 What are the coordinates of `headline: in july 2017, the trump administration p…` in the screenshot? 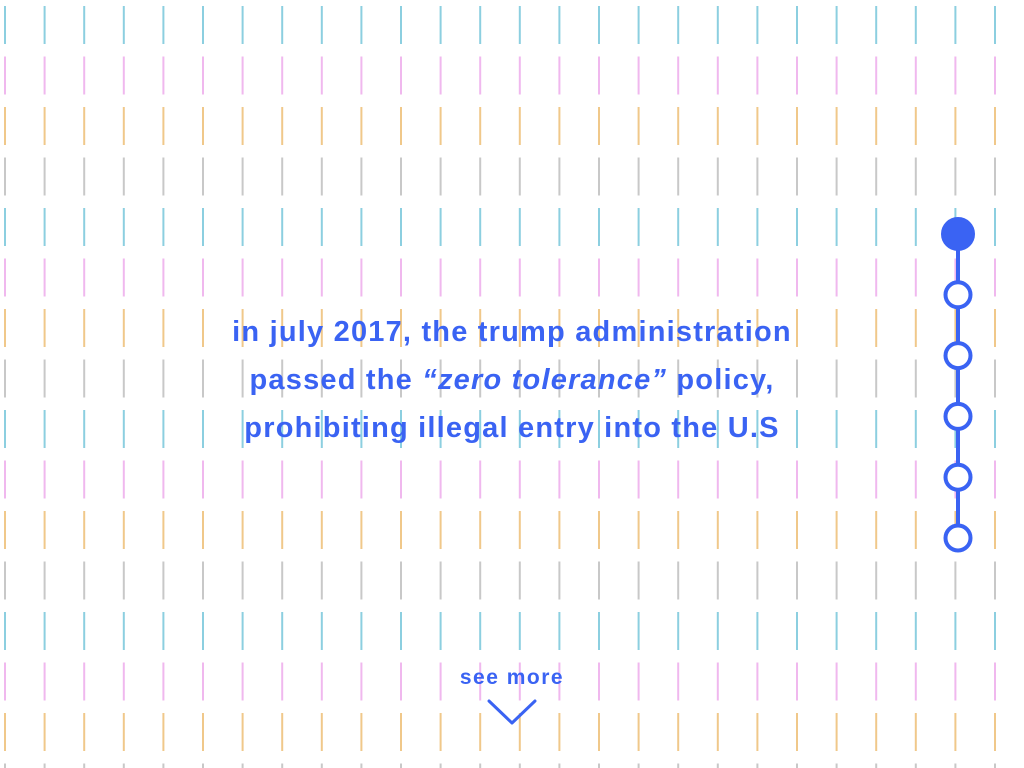 It's located at (512, 380).